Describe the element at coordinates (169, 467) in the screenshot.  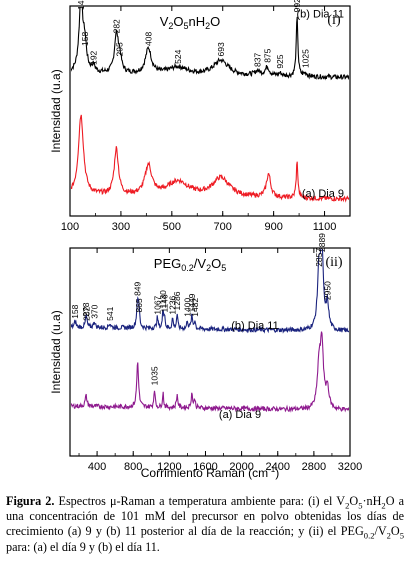
I see `x-tick-label: 1200` at that location.